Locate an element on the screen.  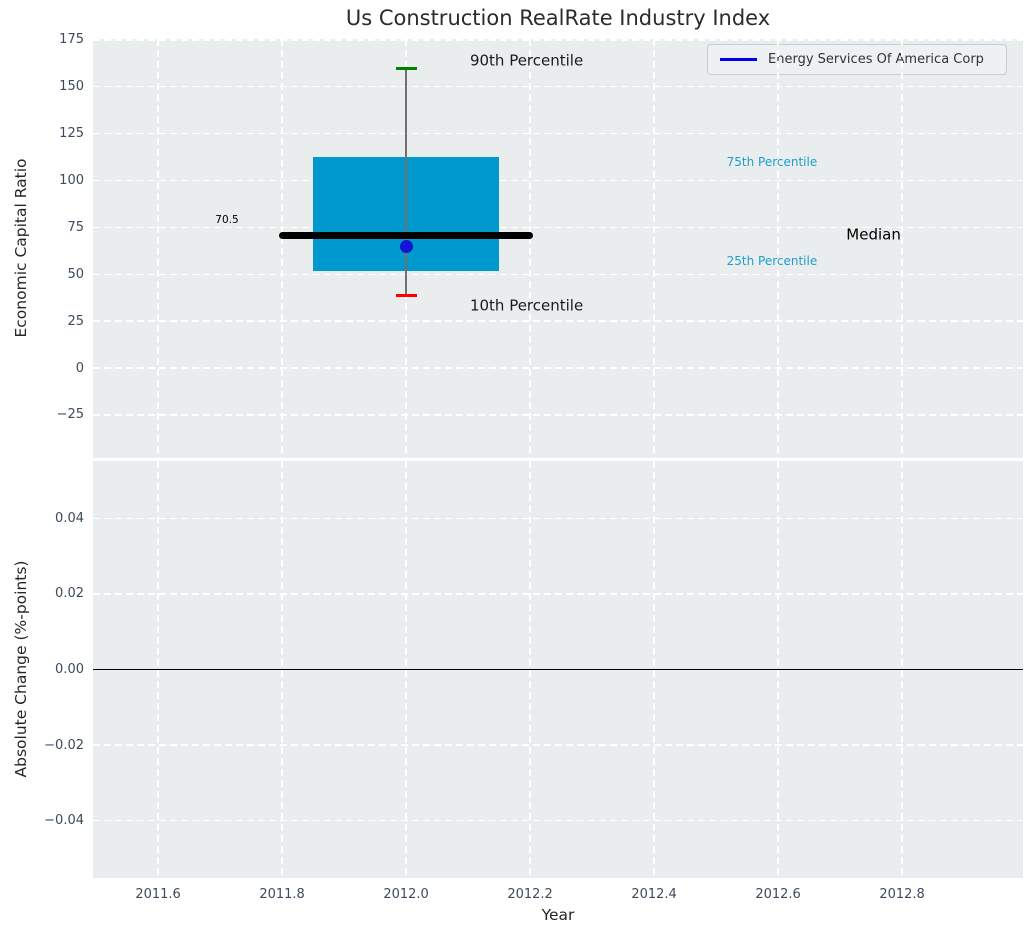
x-tick-label: 2012.0 is located at coordinates (406, 894).